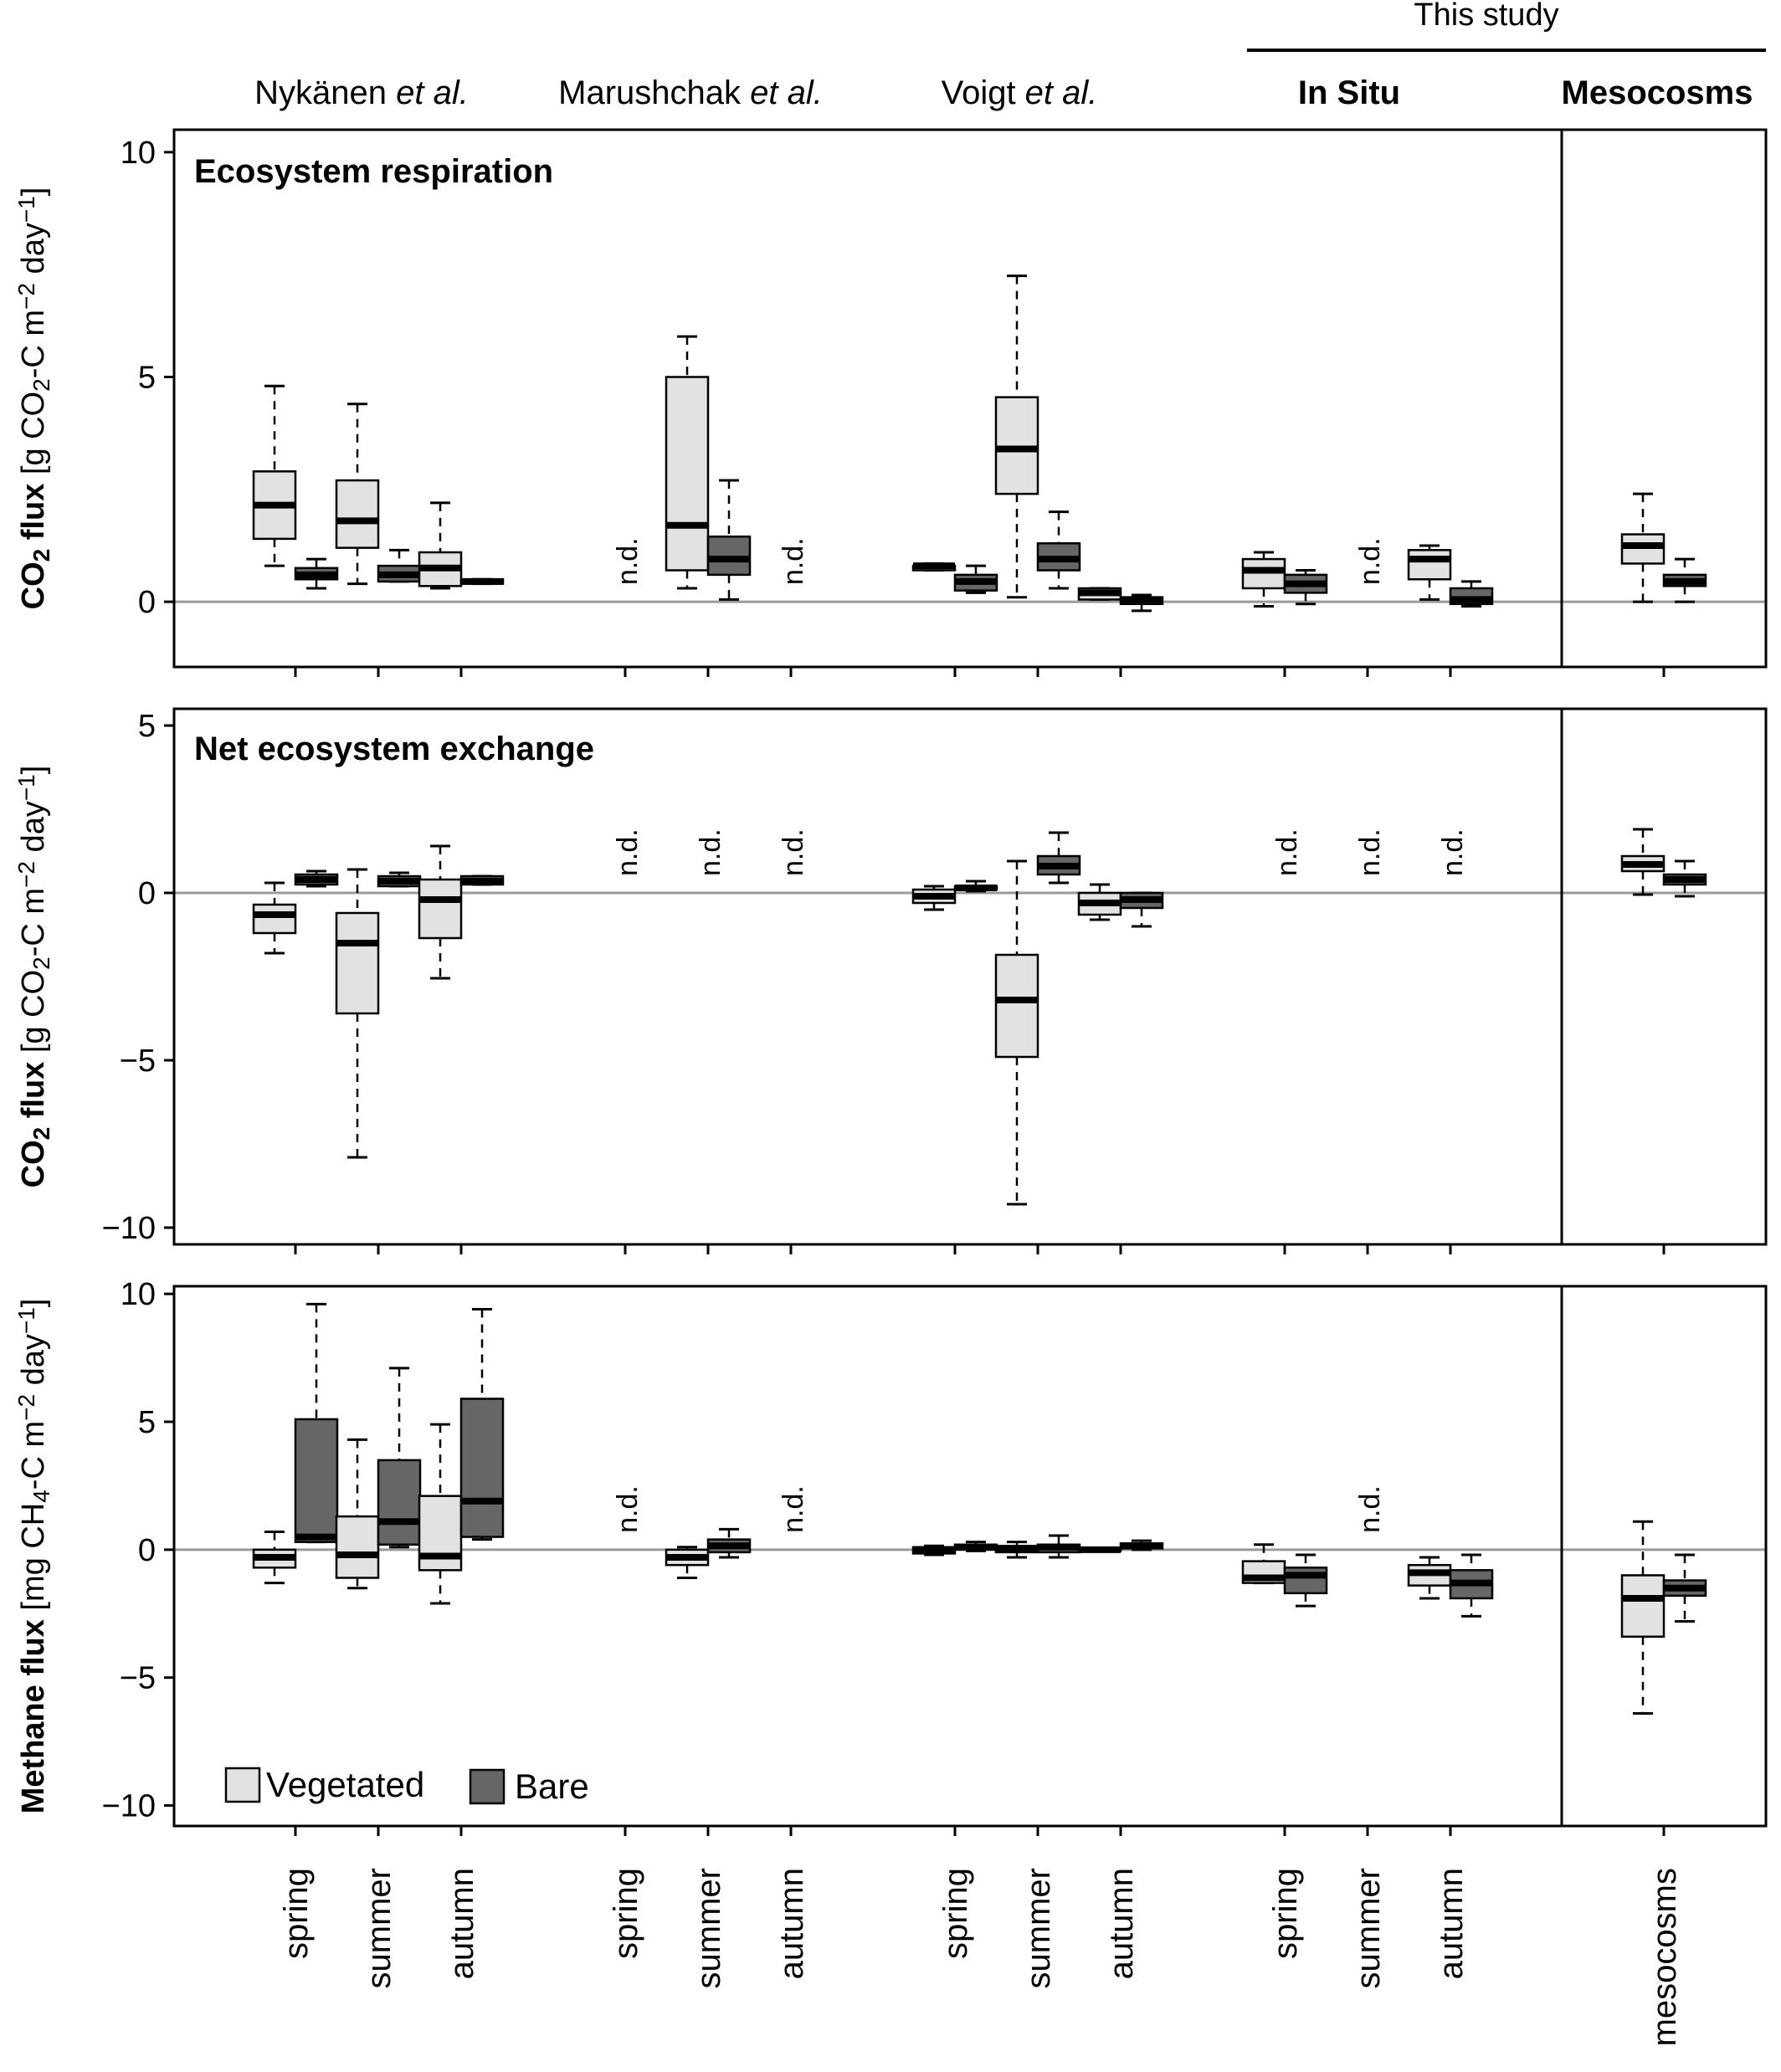  I want to click on group-label-marushchak: Marushchak et al., so click(690, 92).